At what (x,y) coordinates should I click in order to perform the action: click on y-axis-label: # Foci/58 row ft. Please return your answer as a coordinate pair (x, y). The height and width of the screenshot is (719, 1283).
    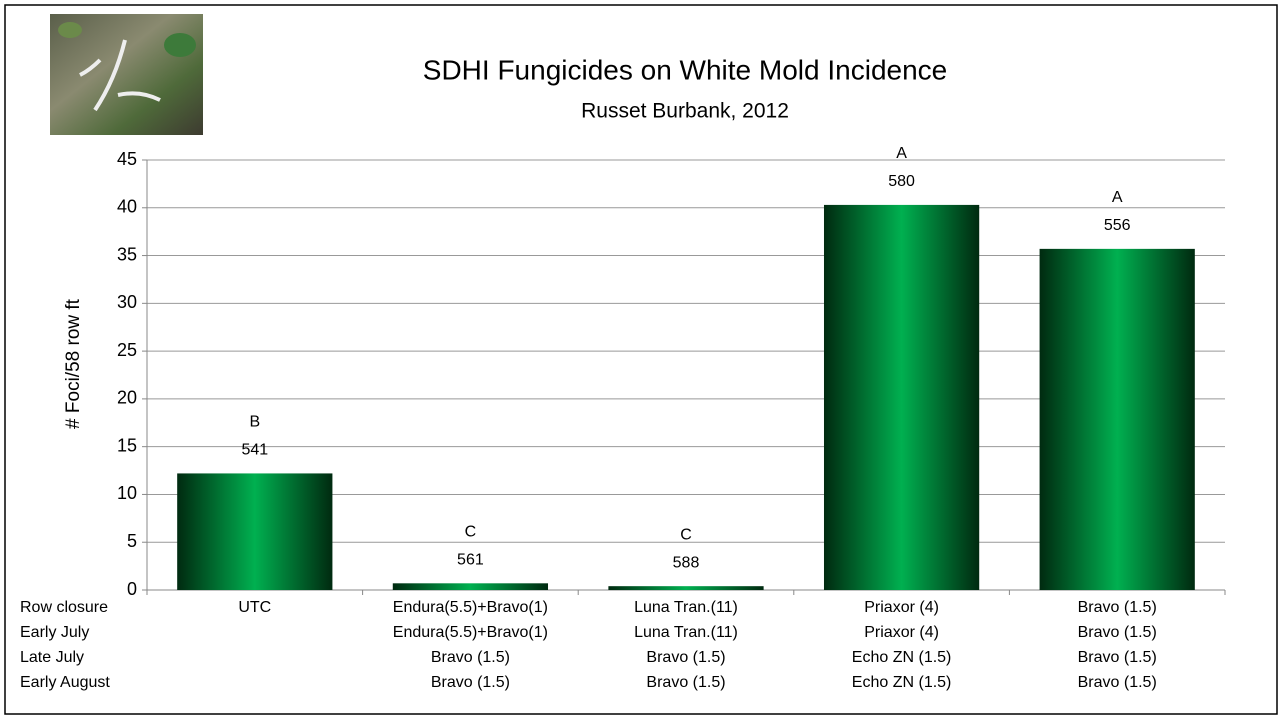
    Looking at the image, I should click on (73, 363).